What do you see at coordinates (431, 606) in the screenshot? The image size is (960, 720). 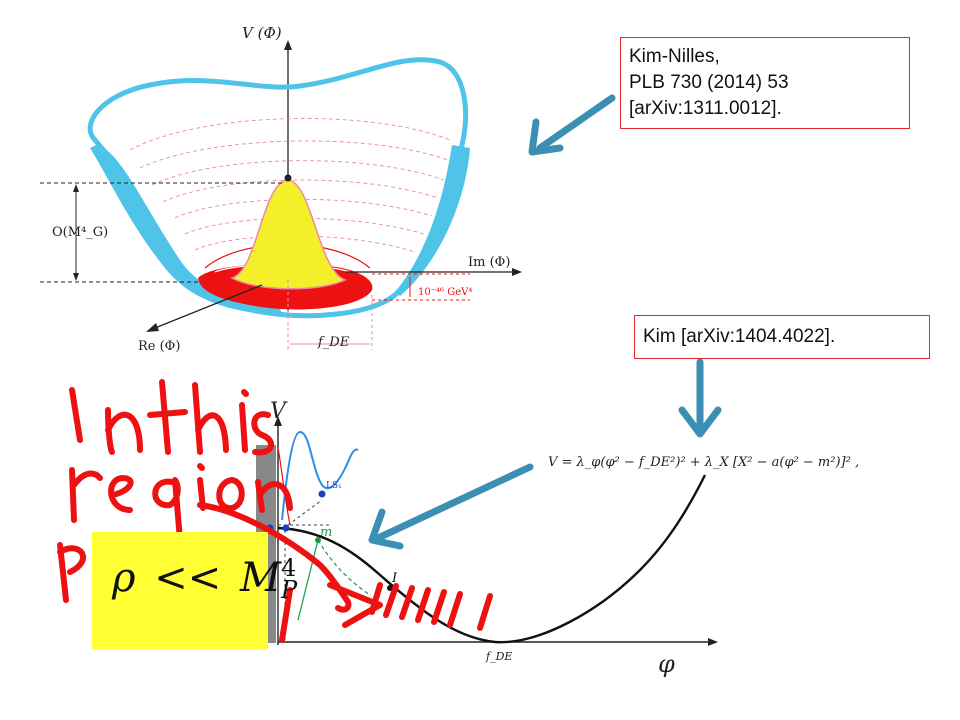 I see `hw-hatch` at bounding box center [431, 606].